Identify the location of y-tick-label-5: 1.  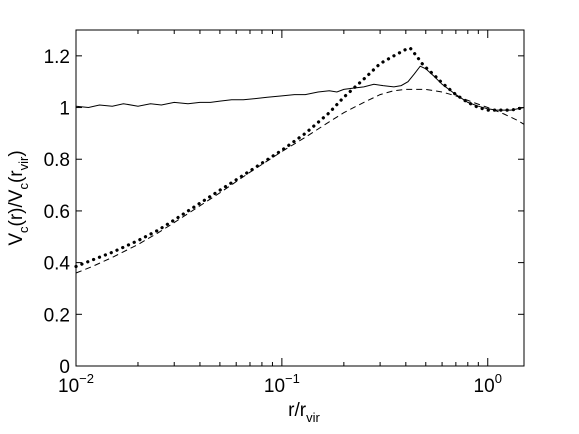
(64, 109).